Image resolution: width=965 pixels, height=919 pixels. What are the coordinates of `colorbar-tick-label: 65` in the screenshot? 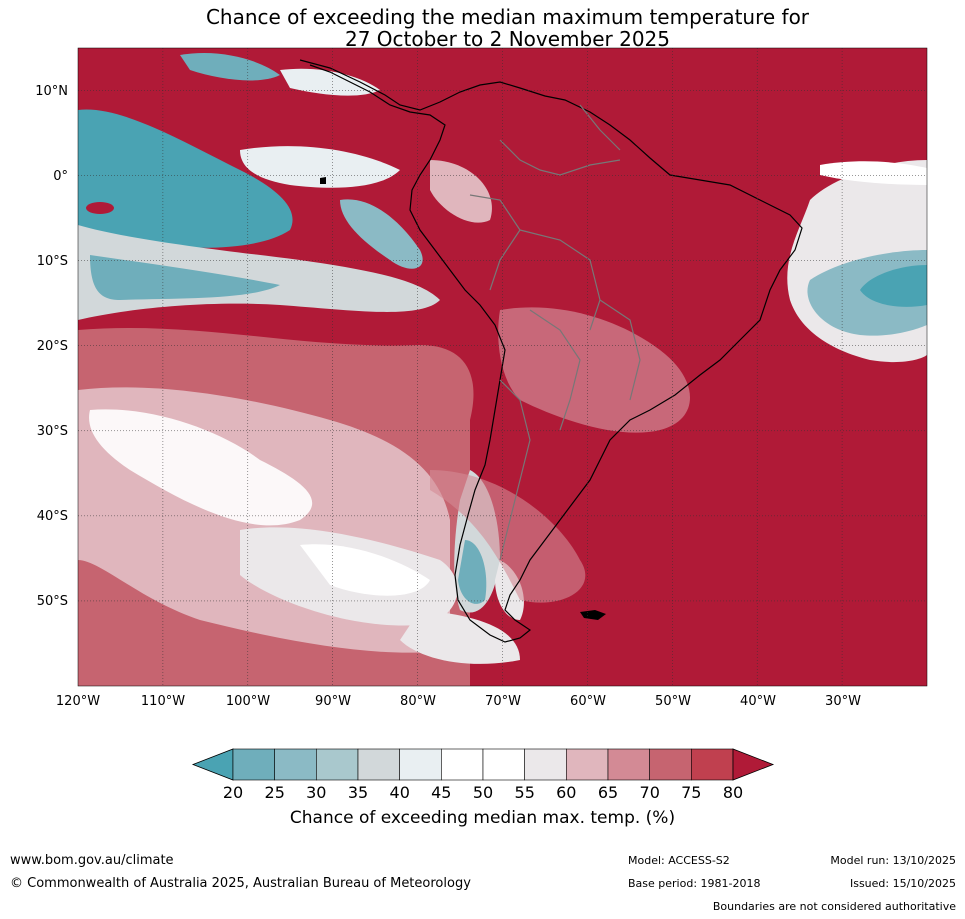 It's located at (608, 792).